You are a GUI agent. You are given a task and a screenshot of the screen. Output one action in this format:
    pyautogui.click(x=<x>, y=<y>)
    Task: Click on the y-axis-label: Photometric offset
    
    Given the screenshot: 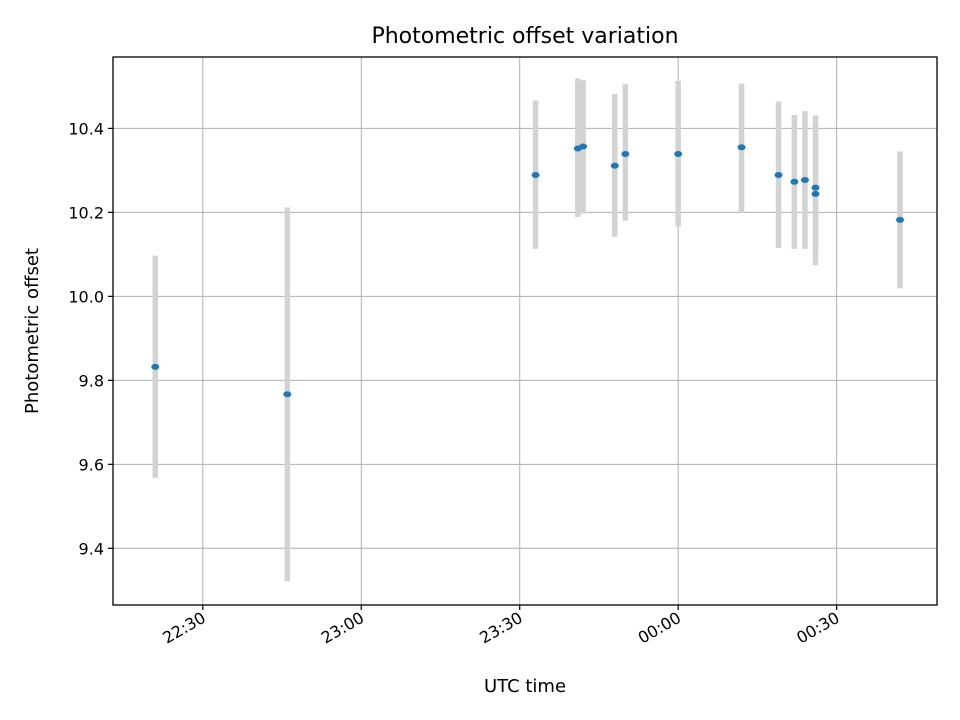 What is the action you would take?
    pyautogui.click(x=32, y=331)
    